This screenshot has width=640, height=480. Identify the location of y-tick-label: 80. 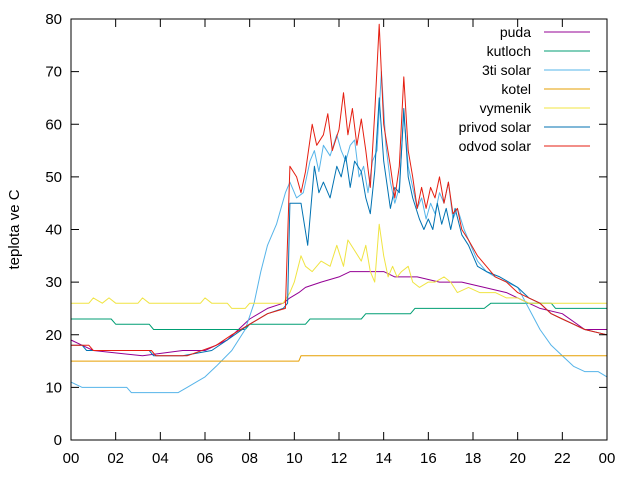
(53, 19).